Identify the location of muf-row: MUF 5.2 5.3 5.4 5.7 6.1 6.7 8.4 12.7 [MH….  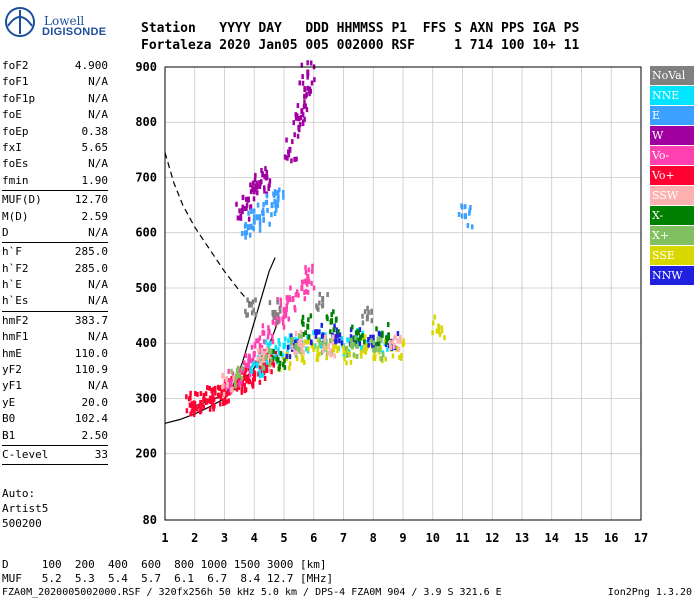
(168, 578).